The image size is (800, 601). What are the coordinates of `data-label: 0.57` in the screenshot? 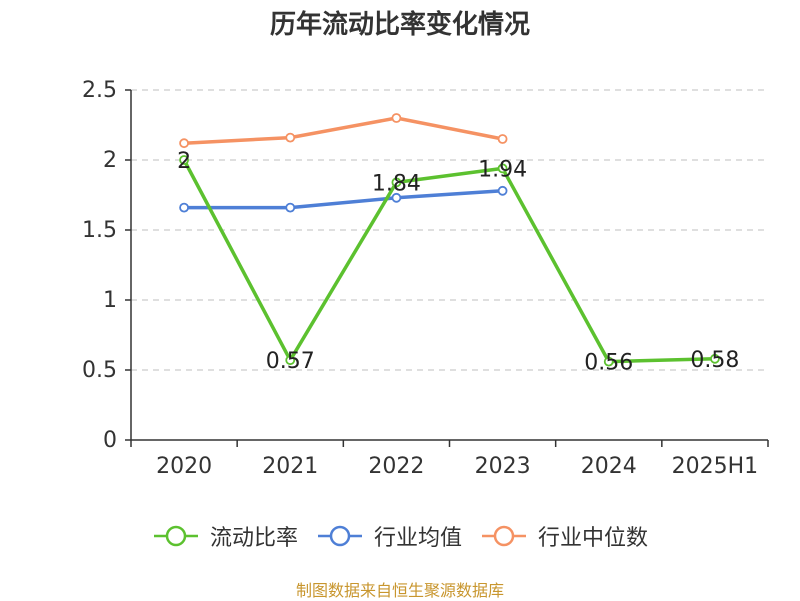 It's located at (290, 361).